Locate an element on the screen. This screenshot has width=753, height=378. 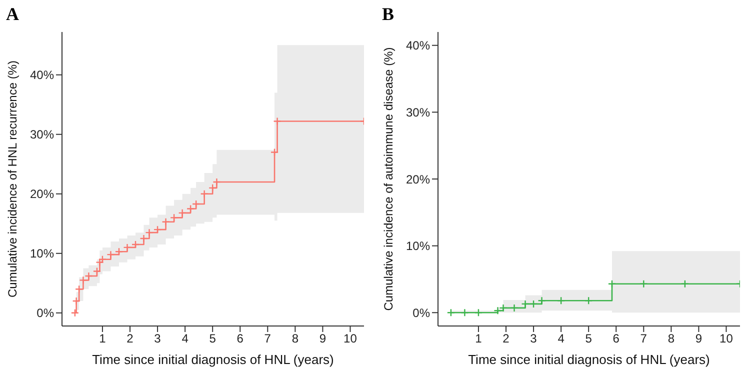
y-axis-title: Cumulative incidence of HNL recurrence (%) is located at coordinates (12, 179).